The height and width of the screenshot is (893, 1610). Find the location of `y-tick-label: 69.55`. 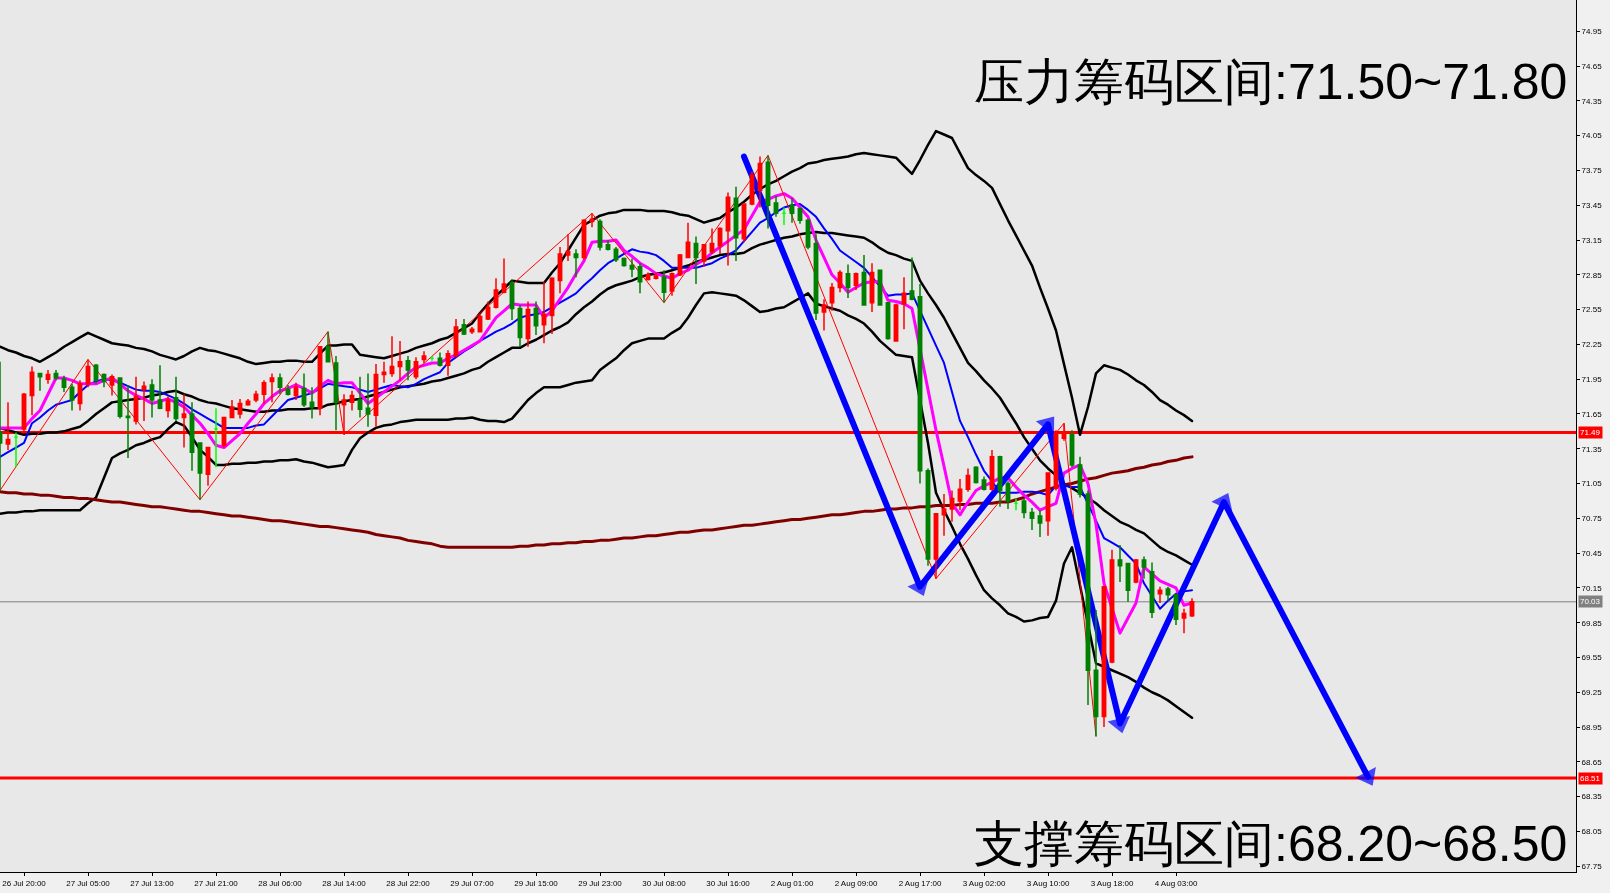

y-tick-label: 69.55 is located at coordinates (1592, 658).